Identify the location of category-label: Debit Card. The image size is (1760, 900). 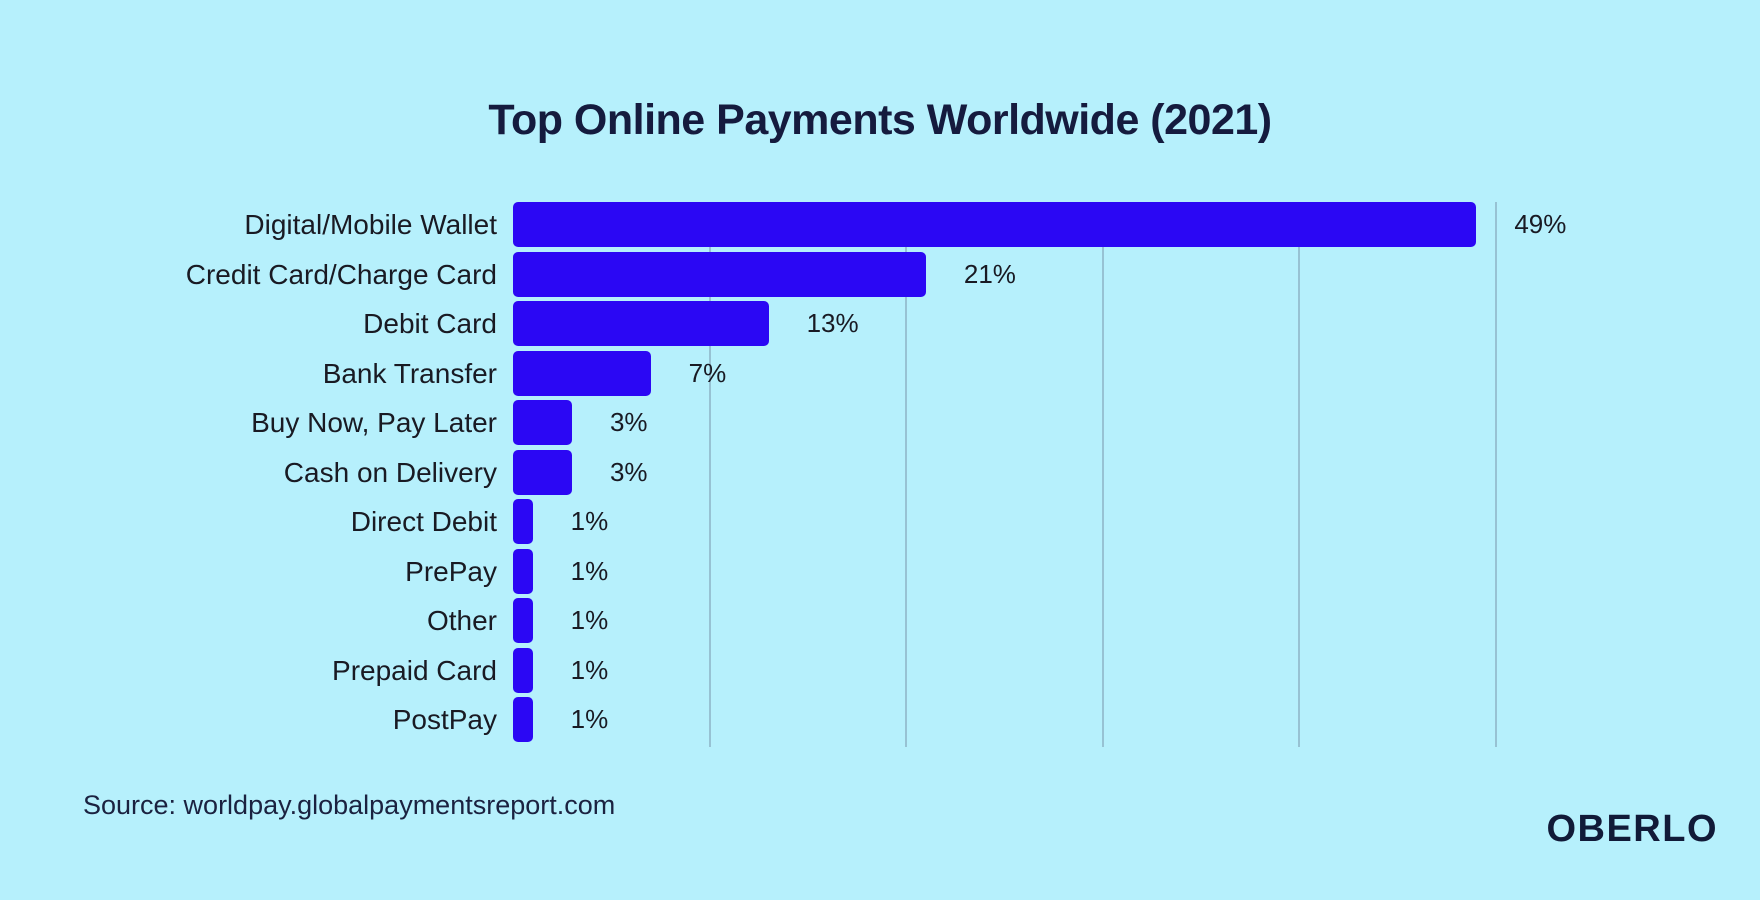
(430, 323).